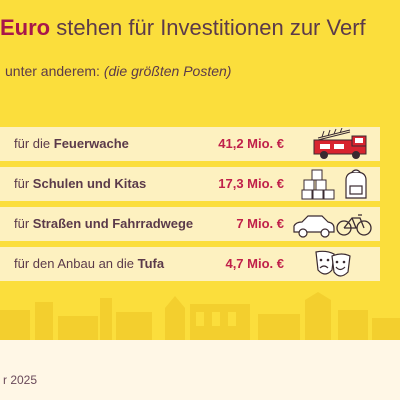 The height and width of the screenshot is (400, 400). Describe the element at coordinates (167, 71) in the screenshot. I see `subline-note: (die größten Posten)` at that location.